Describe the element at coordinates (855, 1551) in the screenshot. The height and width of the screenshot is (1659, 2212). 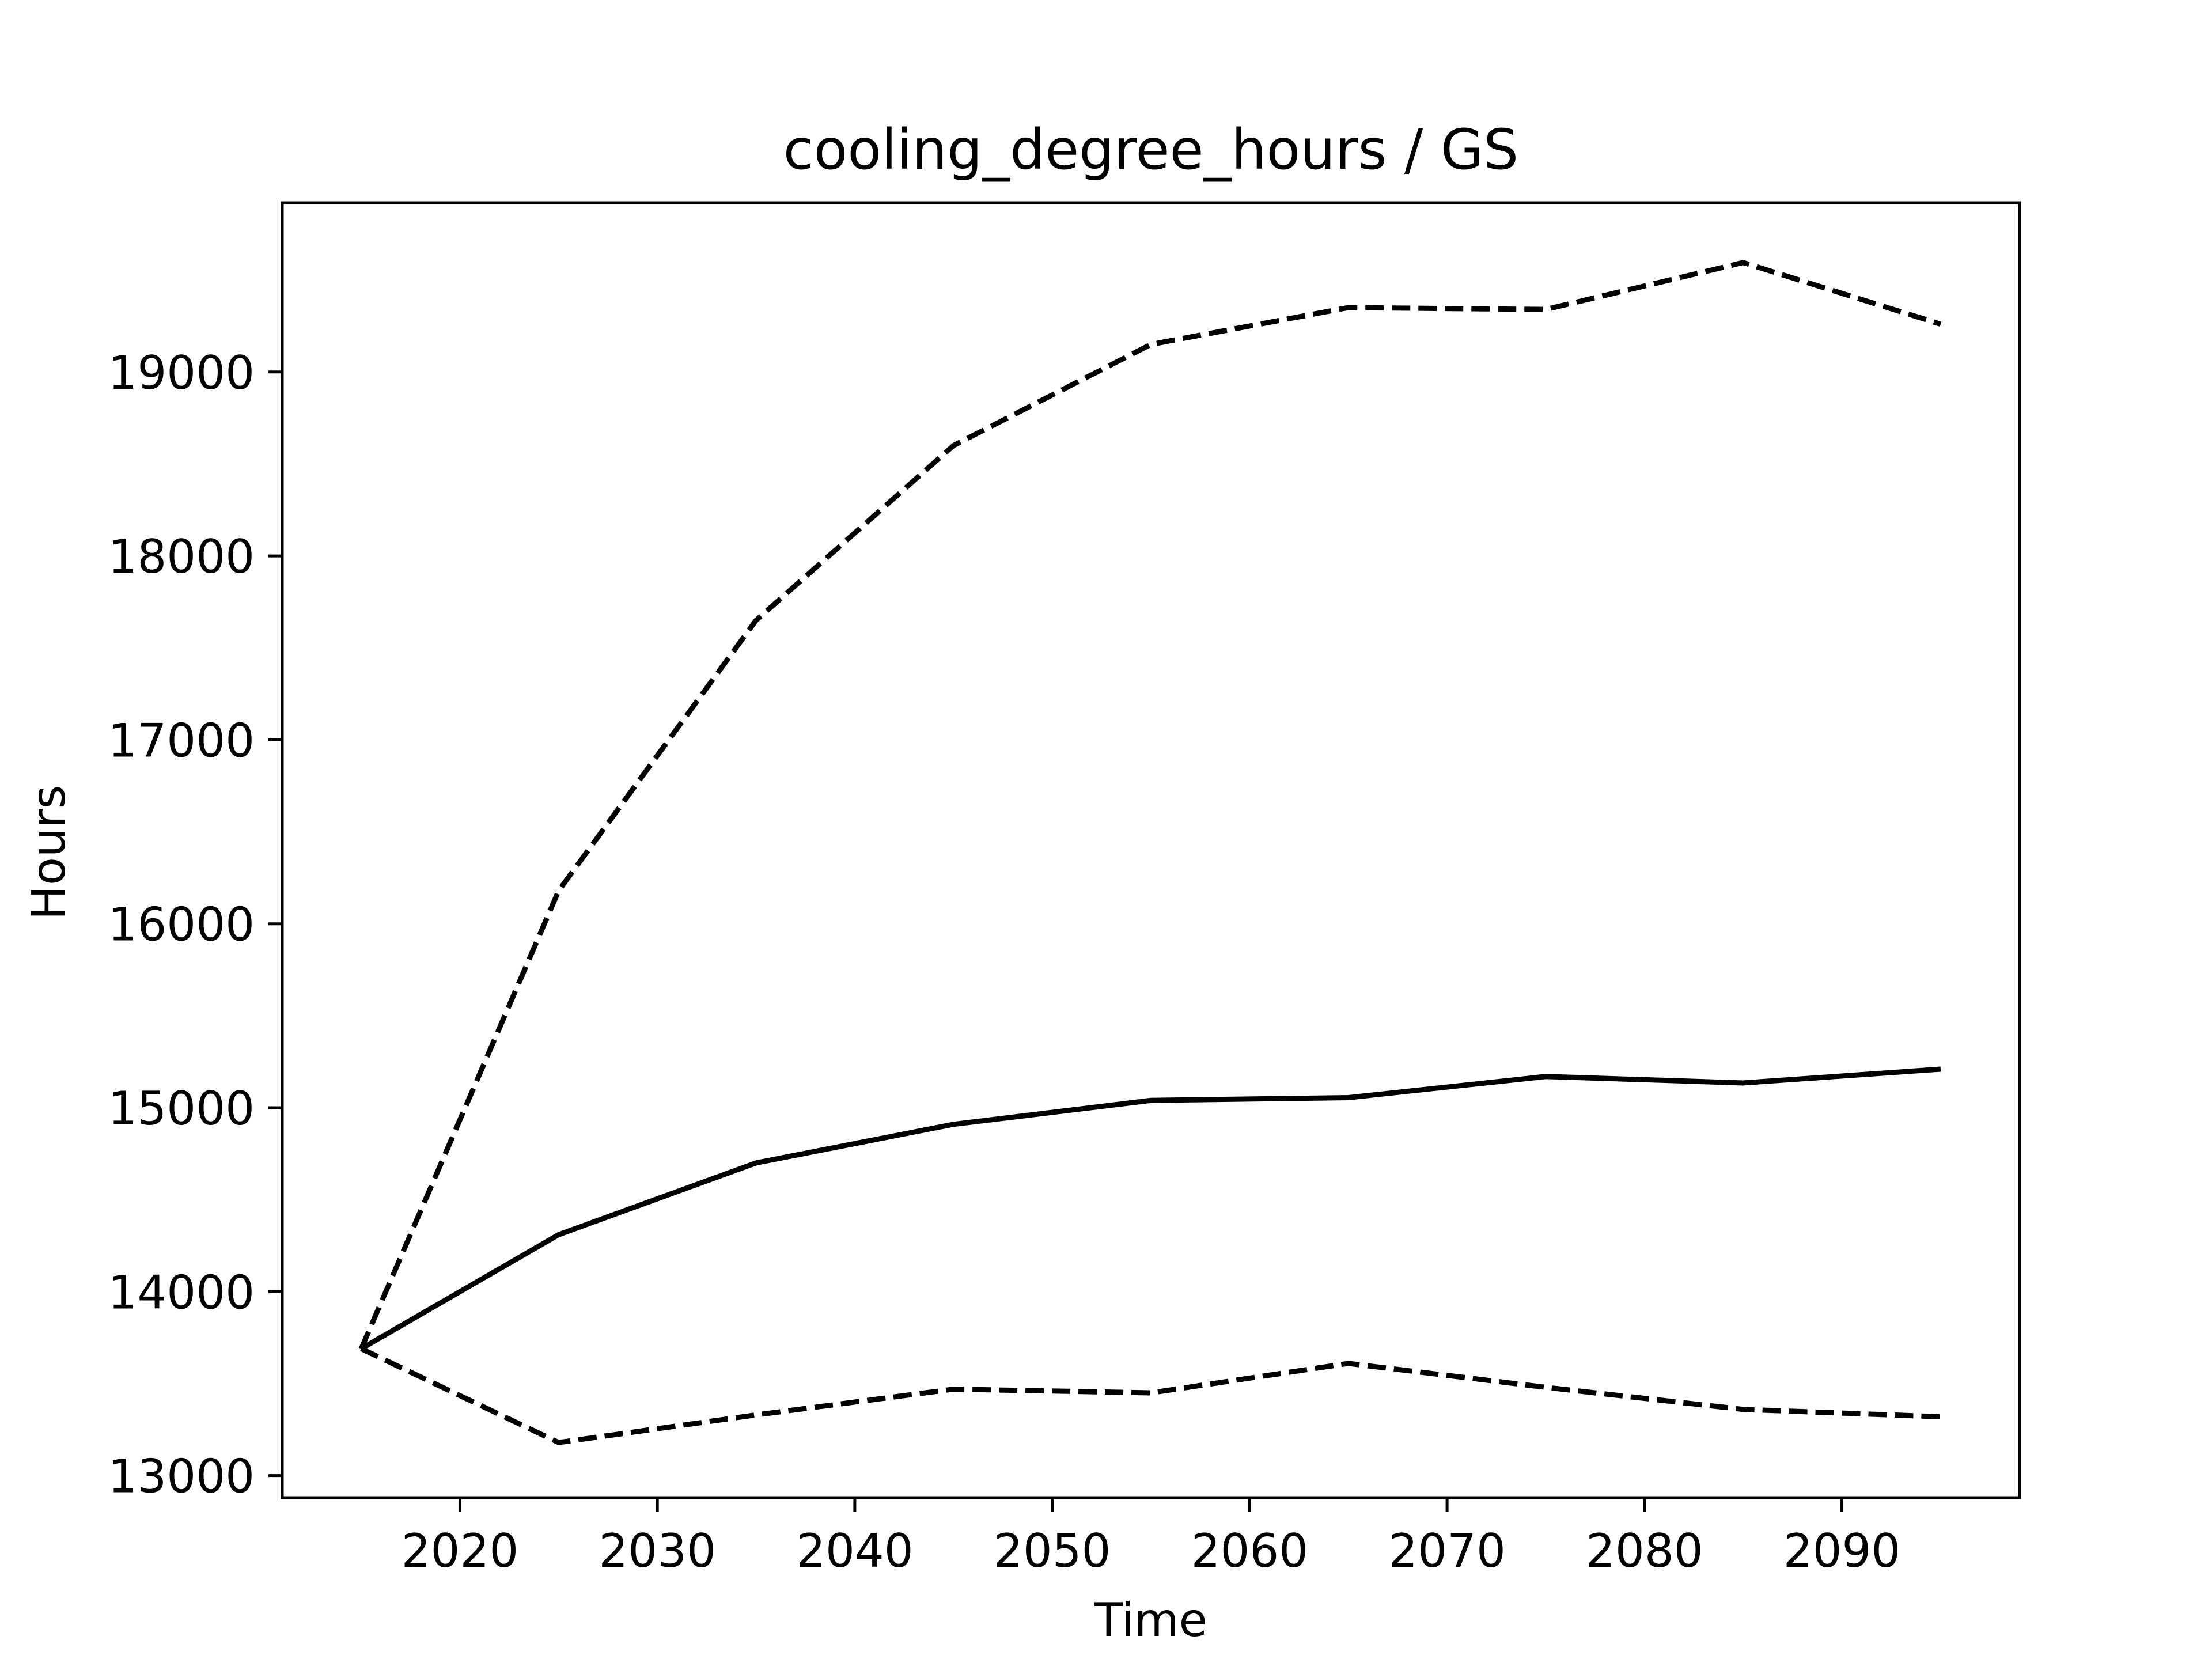
I see `x-tick-label: 2040` at that location.